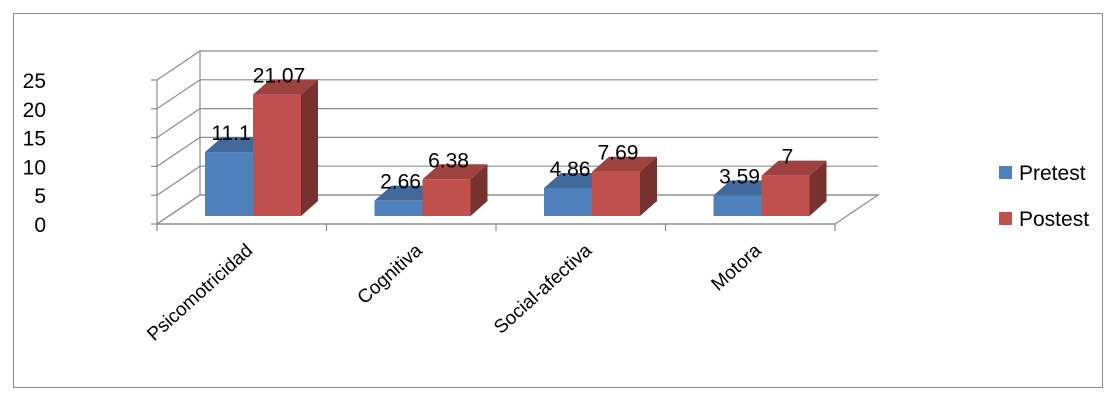 This screenshot has height=401, width=1116. What do you see at coordinates (40, 196) in the screenshot?
I see `y-tick-label: 5` at bounding box center [40, 196].